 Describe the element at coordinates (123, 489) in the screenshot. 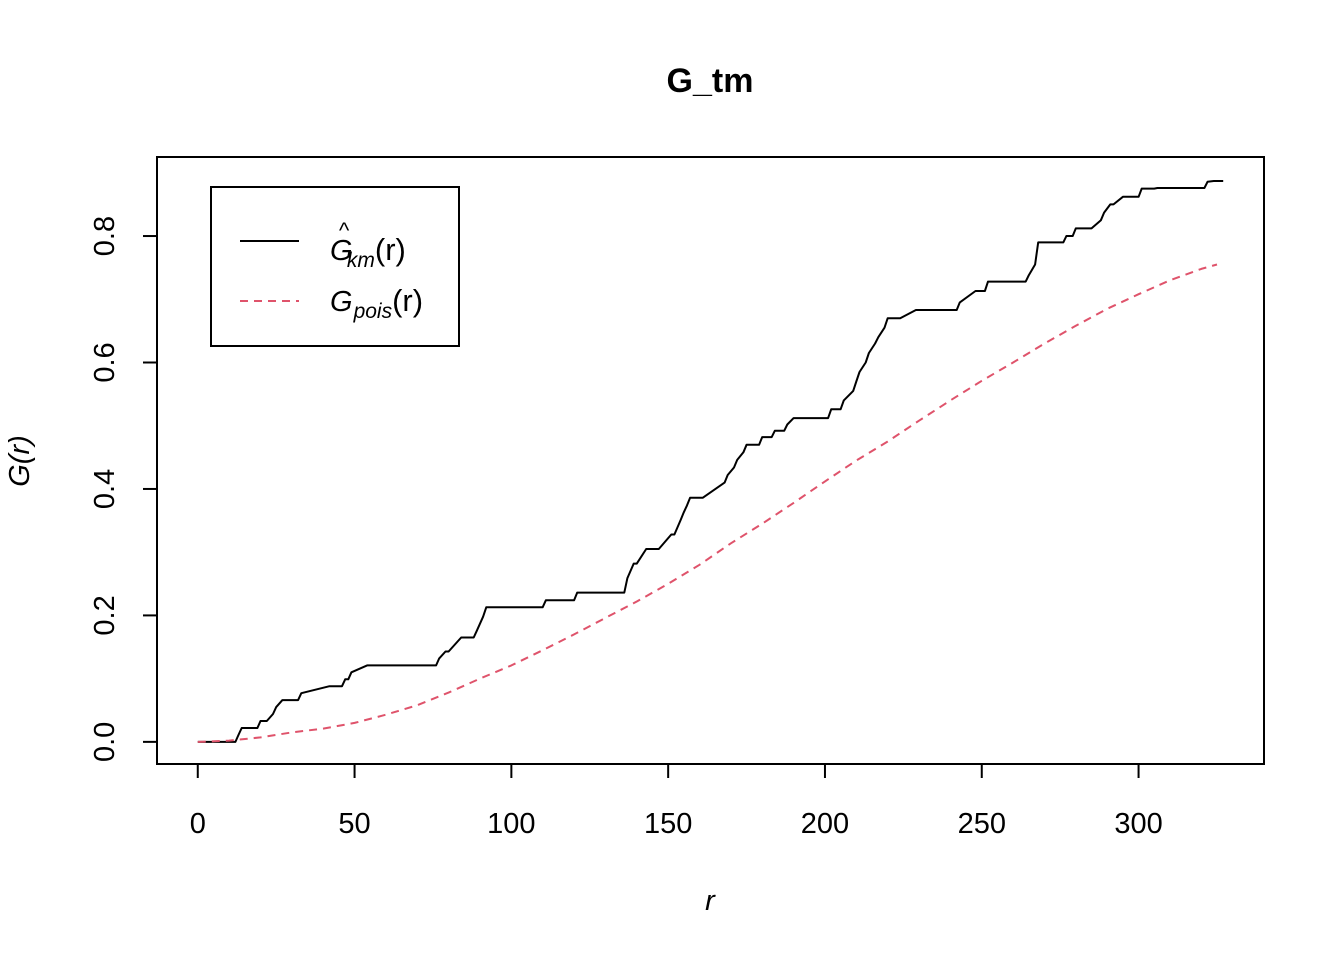

I see `y-axis: 0.0 0.2 0.4 0.6 0.8` at that location.